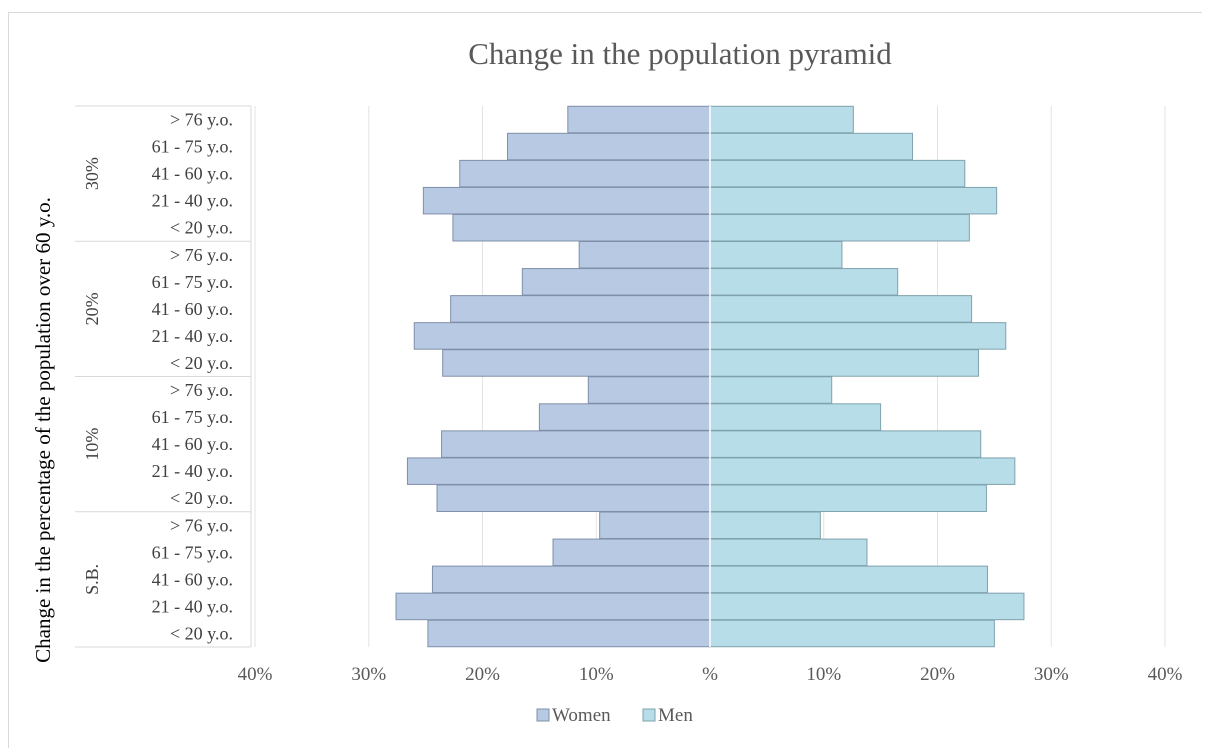 This screenshot has height=751, width=1205. What do you see at coordinates (92, 173) in the screenshot?
I see `group-label: 30%` at bounding box center [92, 173].